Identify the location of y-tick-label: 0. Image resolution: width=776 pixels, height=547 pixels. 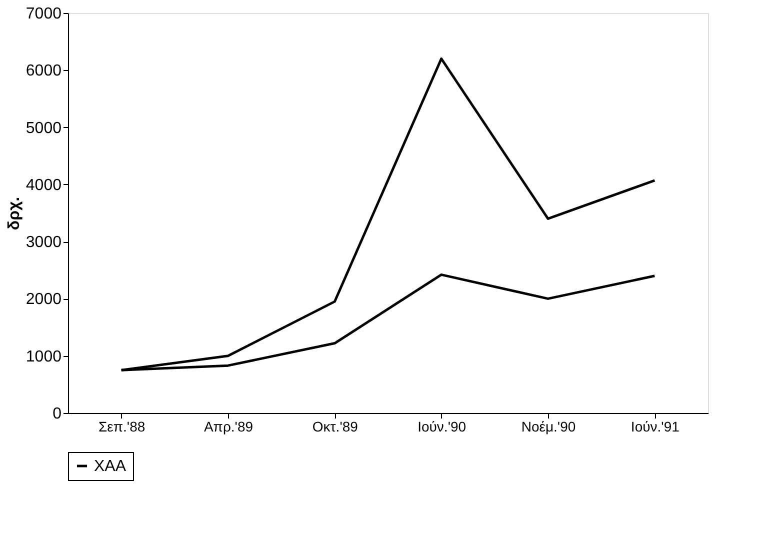
(57, 414).